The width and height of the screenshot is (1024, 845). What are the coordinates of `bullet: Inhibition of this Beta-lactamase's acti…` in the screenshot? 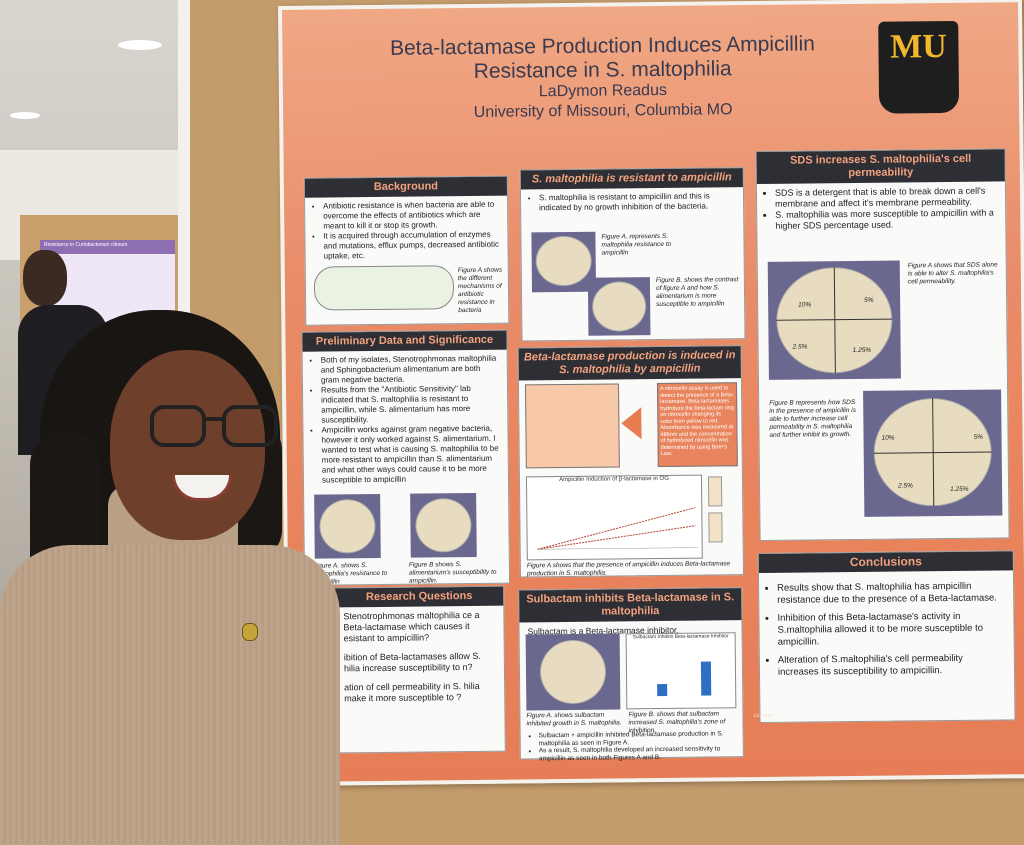 It's located at (891, 629).